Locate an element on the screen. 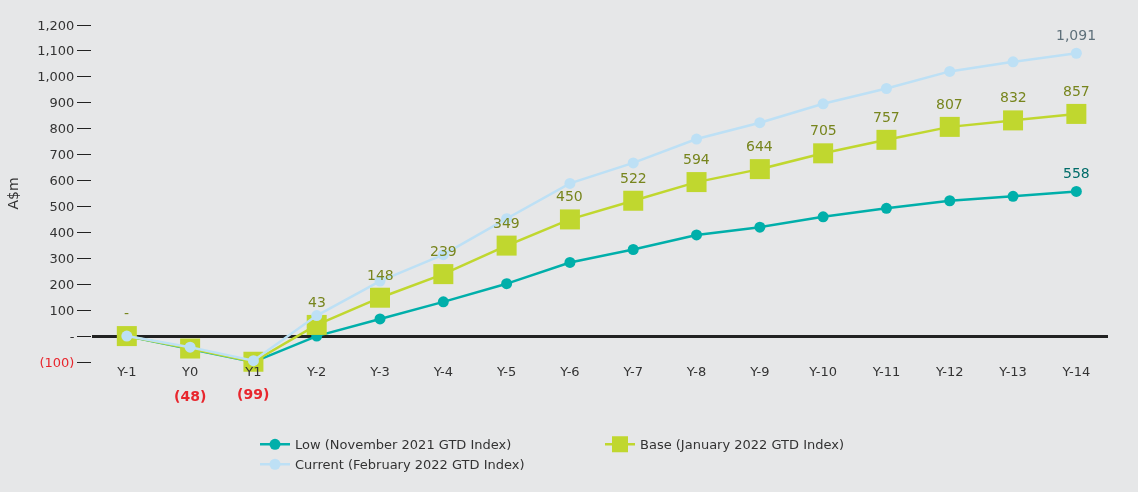  data-label: 594 is located at coordinates (696, 159).